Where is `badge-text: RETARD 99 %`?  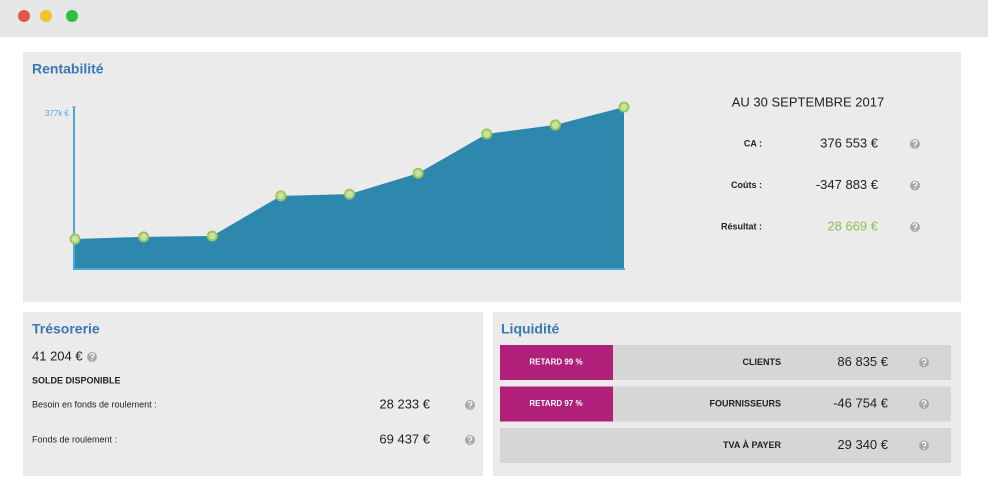 badge-text: RETARD 99 % is located at coordinates (555, 362).